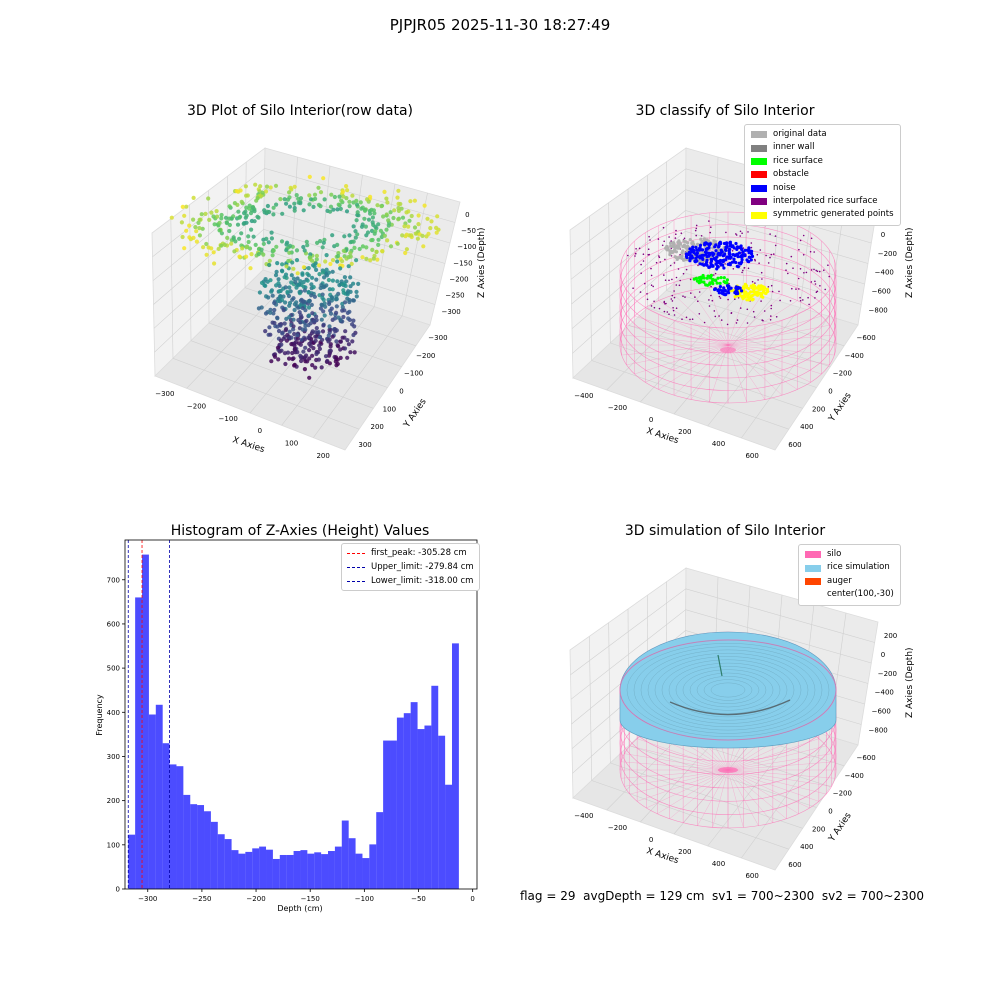 This screenshot has width=1000, height=1000. Describe the element at coordinates (798, 160) in the screenshot. I see `legend-label: rice surface` at that location.